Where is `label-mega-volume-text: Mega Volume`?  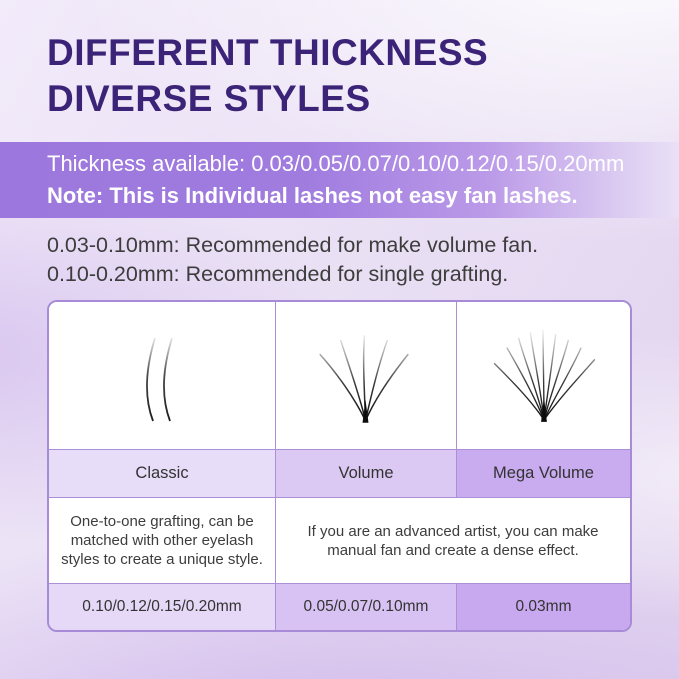 label-mega-volume-text: Mega Volume is located at coordinates (543, 473).